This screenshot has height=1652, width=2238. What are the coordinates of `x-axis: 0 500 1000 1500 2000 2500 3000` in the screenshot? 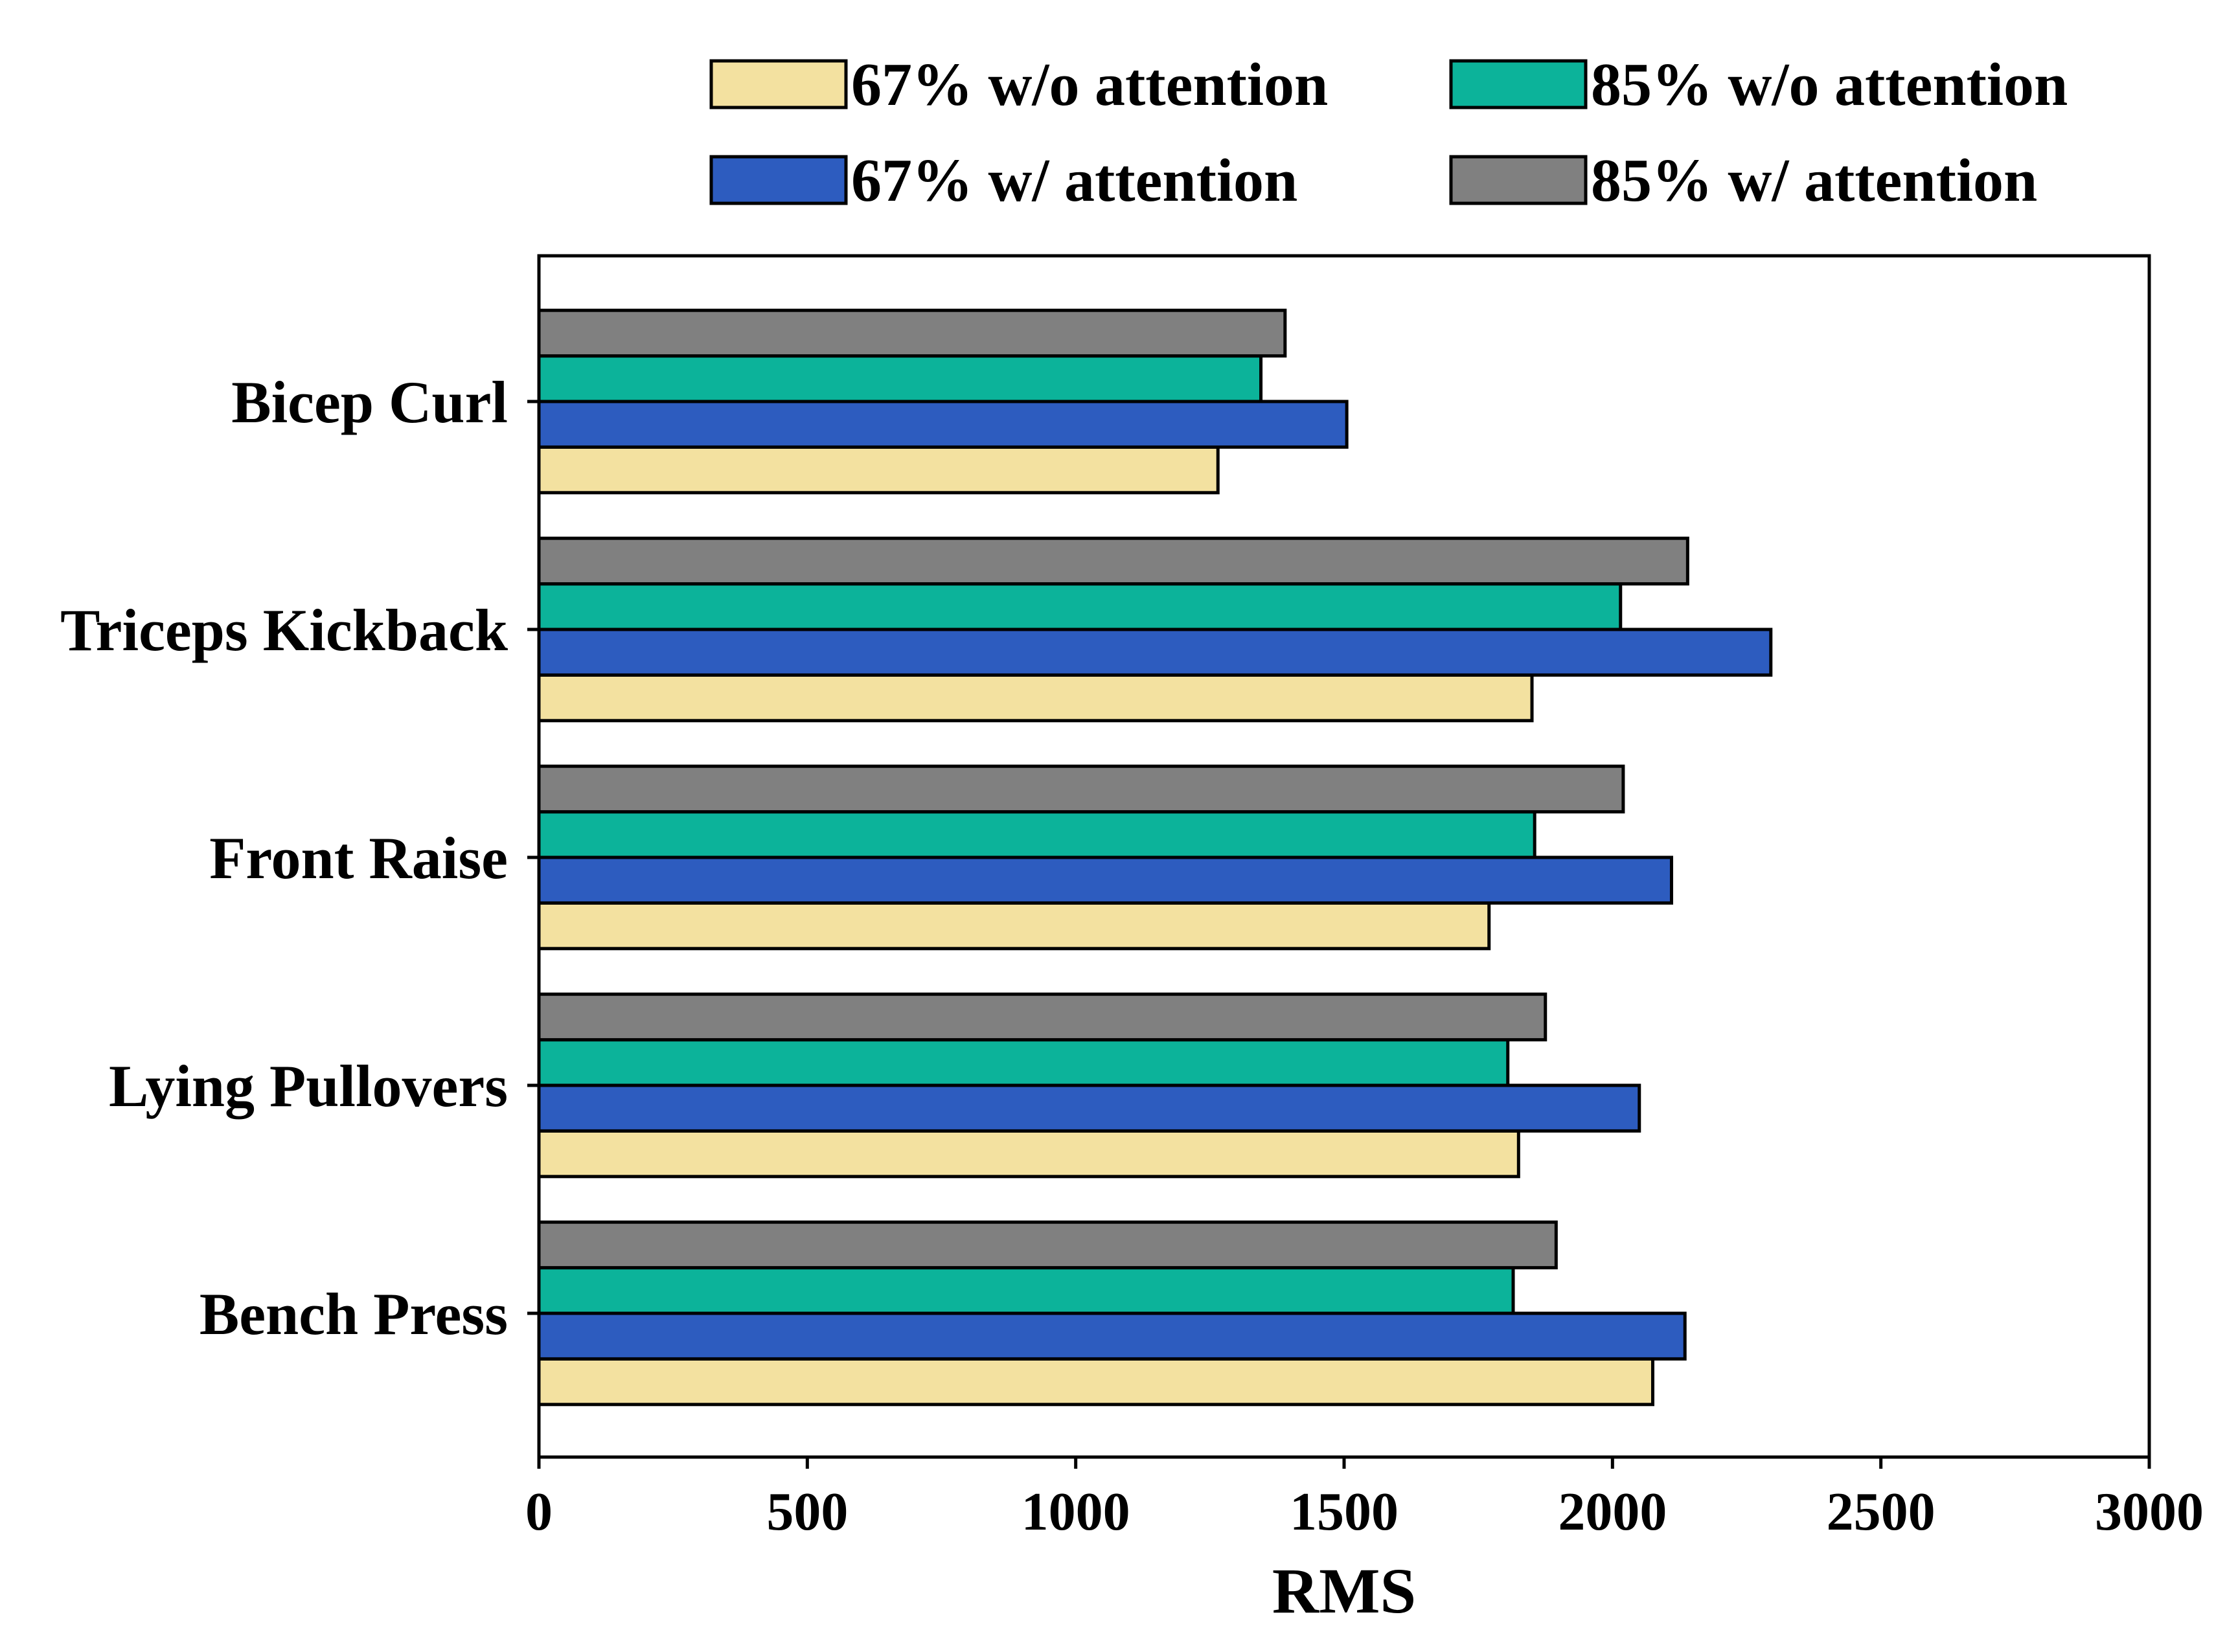 It's located at (1364, 1500).